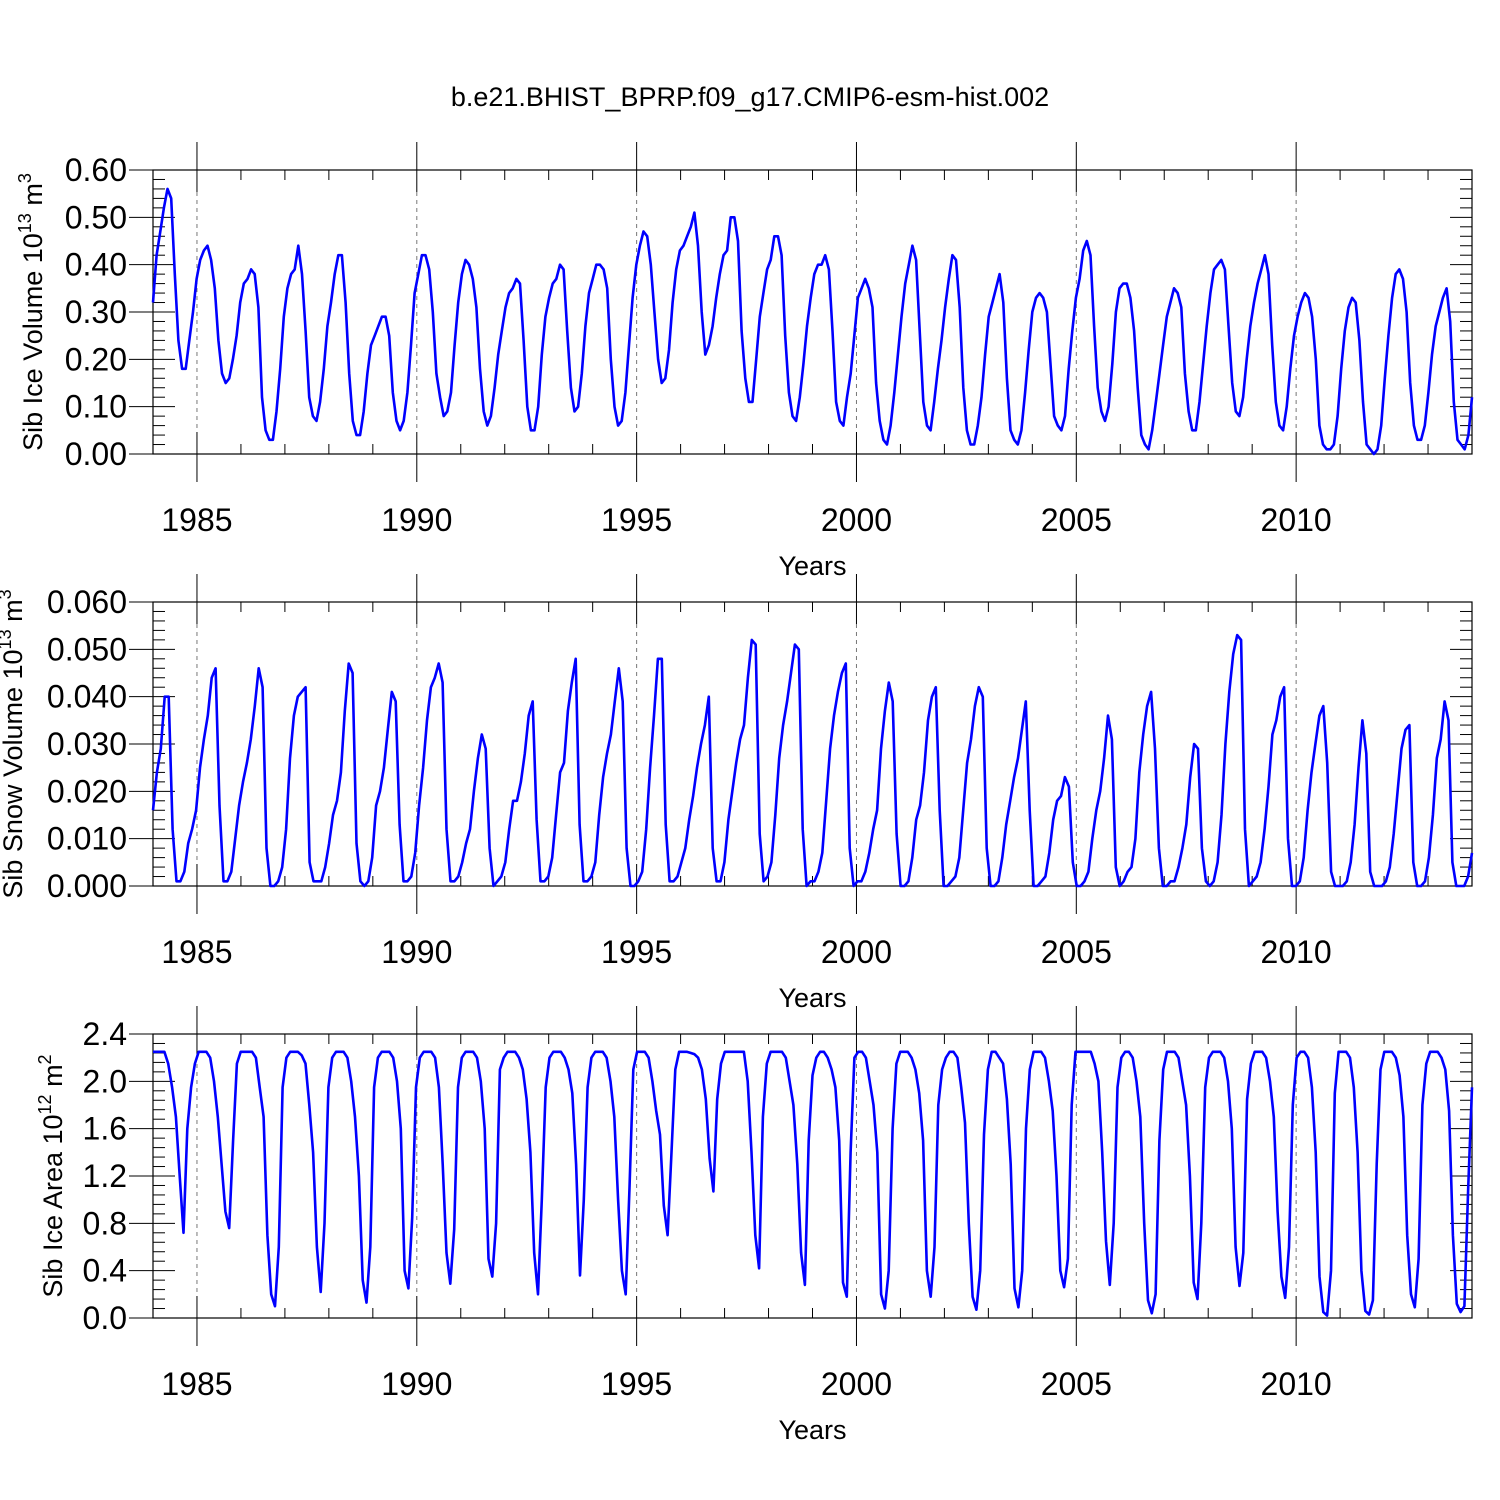 The height and width of the screenshot is (1500, 1500). Describe the element at coordinates (105, 1081) in the screenshot. I see `y-tick-label: 2.0` at that location.